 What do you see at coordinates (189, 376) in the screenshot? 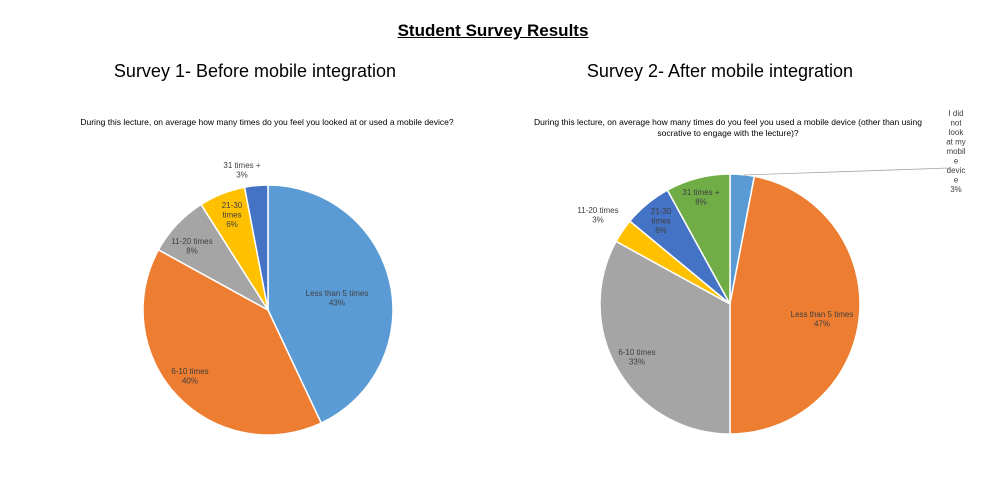
I see `chart1-data-label: 6-10 times 40%` at bounding box center [189, 376].